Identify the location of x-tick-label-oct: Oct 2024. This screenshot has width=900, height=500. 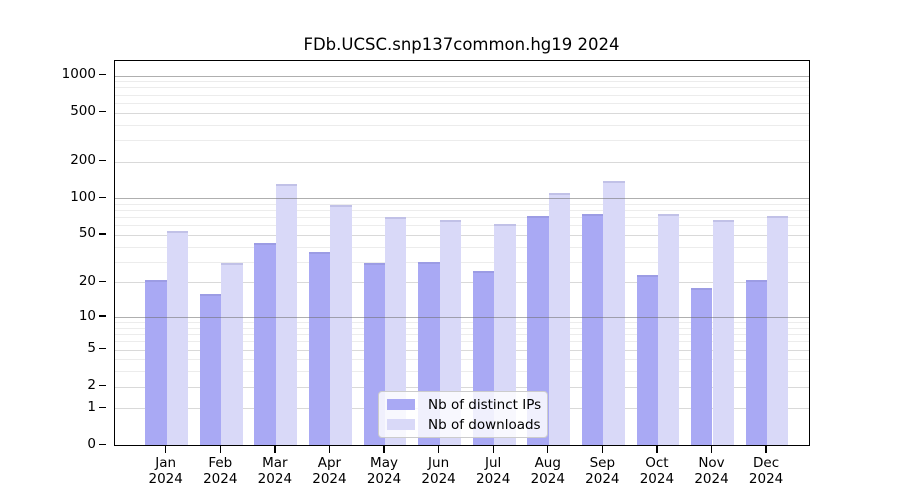
(657, 471).